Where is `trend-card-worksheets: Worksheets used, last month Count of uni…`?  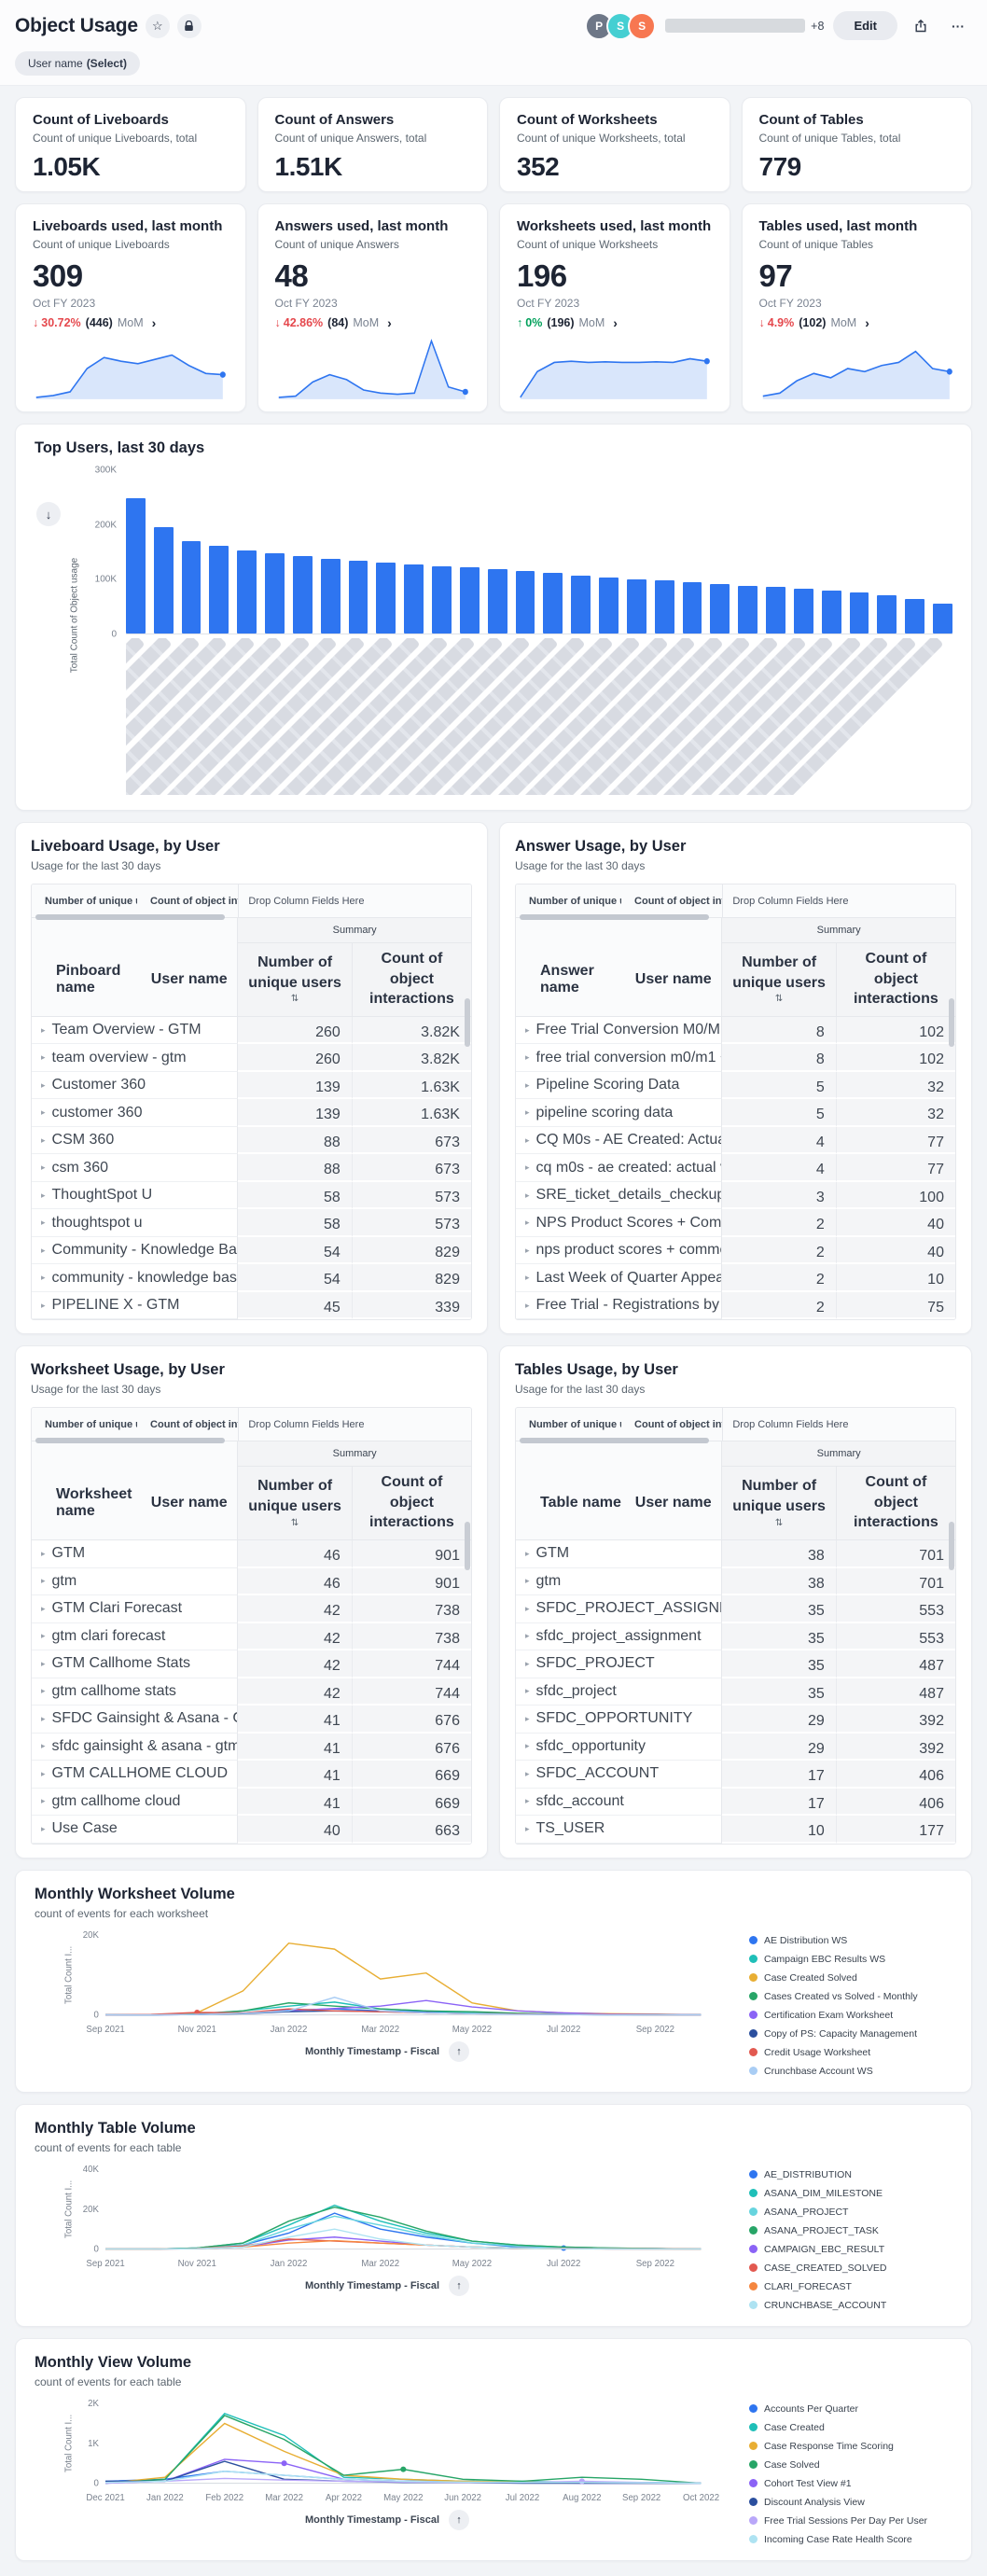 trend-card-worksheets: Worksheets used, last month Count of uni… is located at coordinates (614, 307).